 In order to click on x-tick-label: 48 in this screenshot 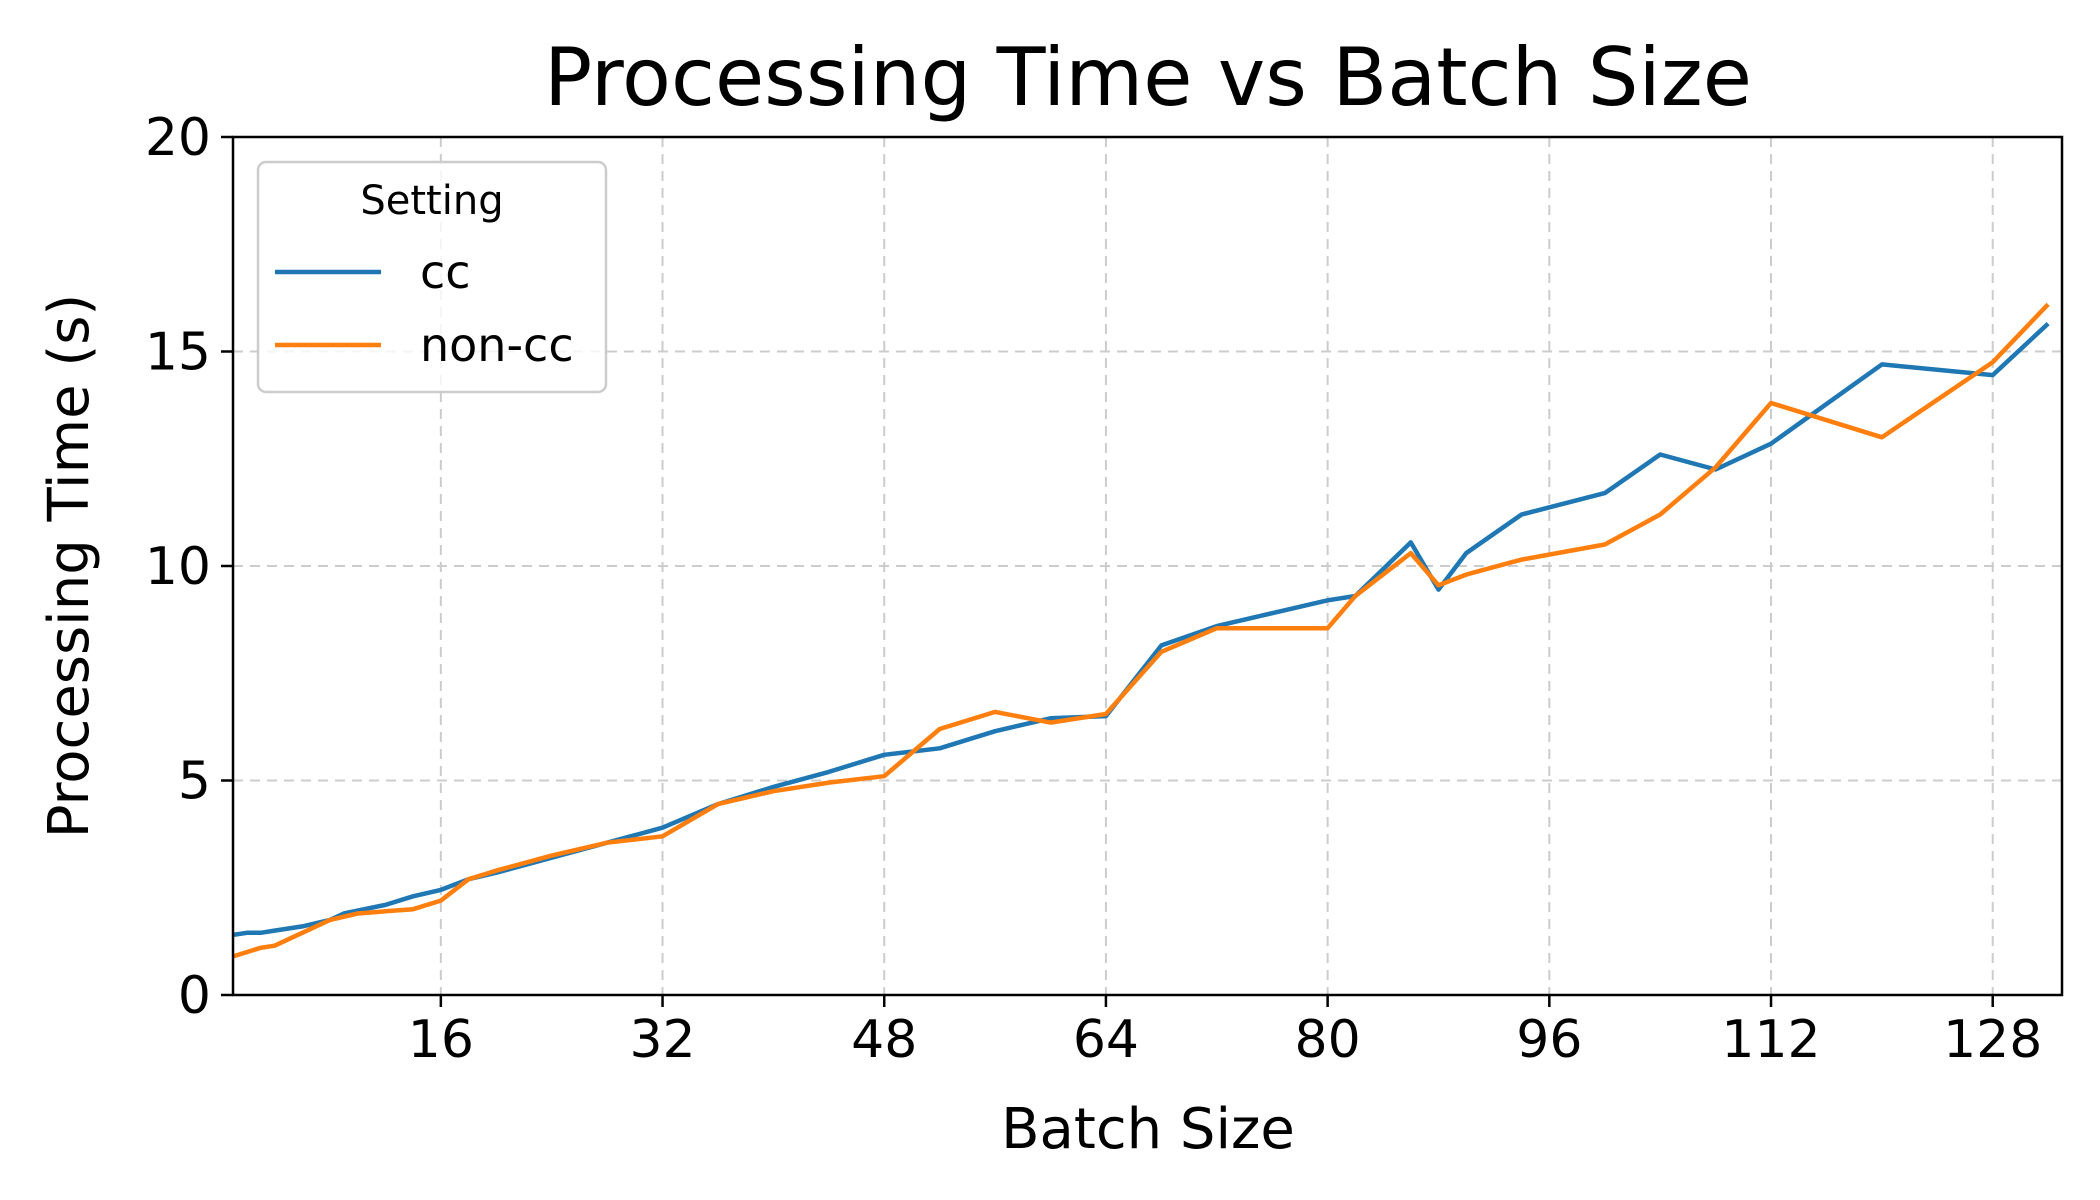, I will do `click(884, 1040)`.